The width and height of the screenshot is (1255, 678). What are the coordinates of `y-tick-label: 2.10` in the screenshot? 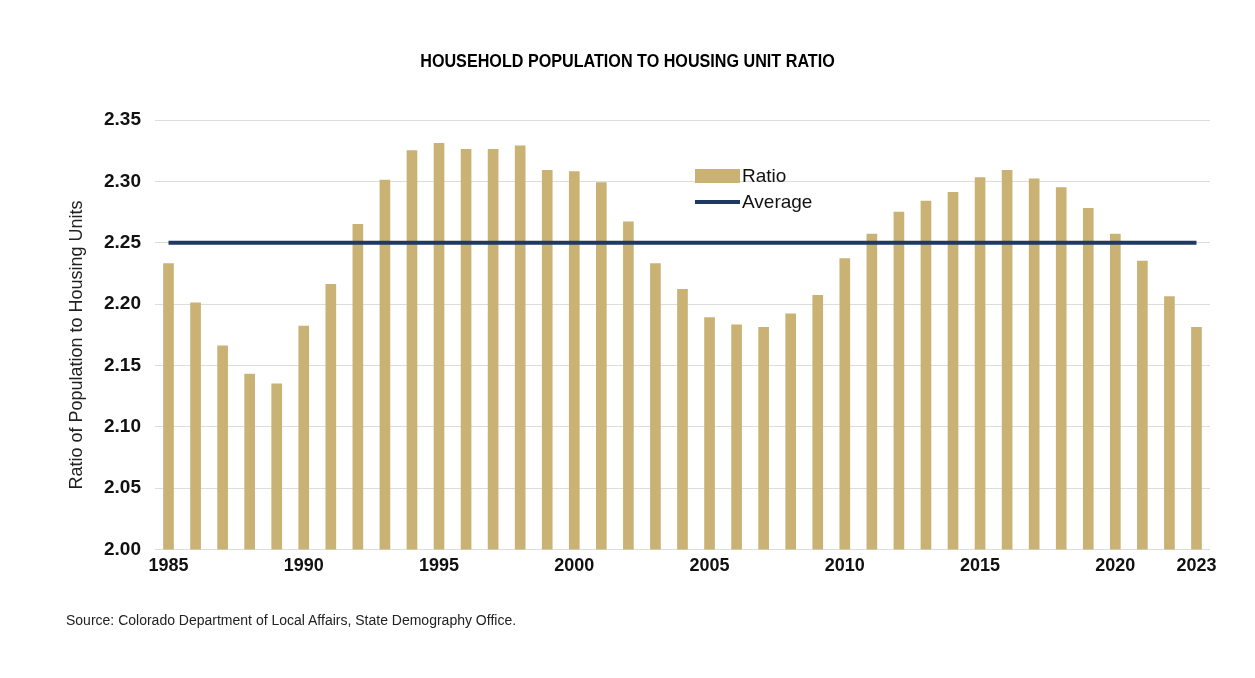 It's located at (122, 425).